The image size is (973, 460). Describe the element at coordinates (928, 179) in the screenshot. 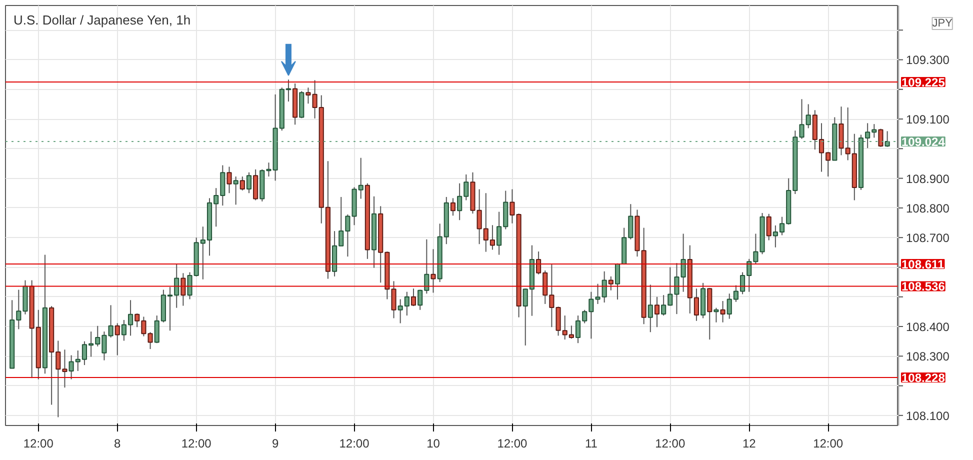

I see `y-tick-label: 108.900` at that location.